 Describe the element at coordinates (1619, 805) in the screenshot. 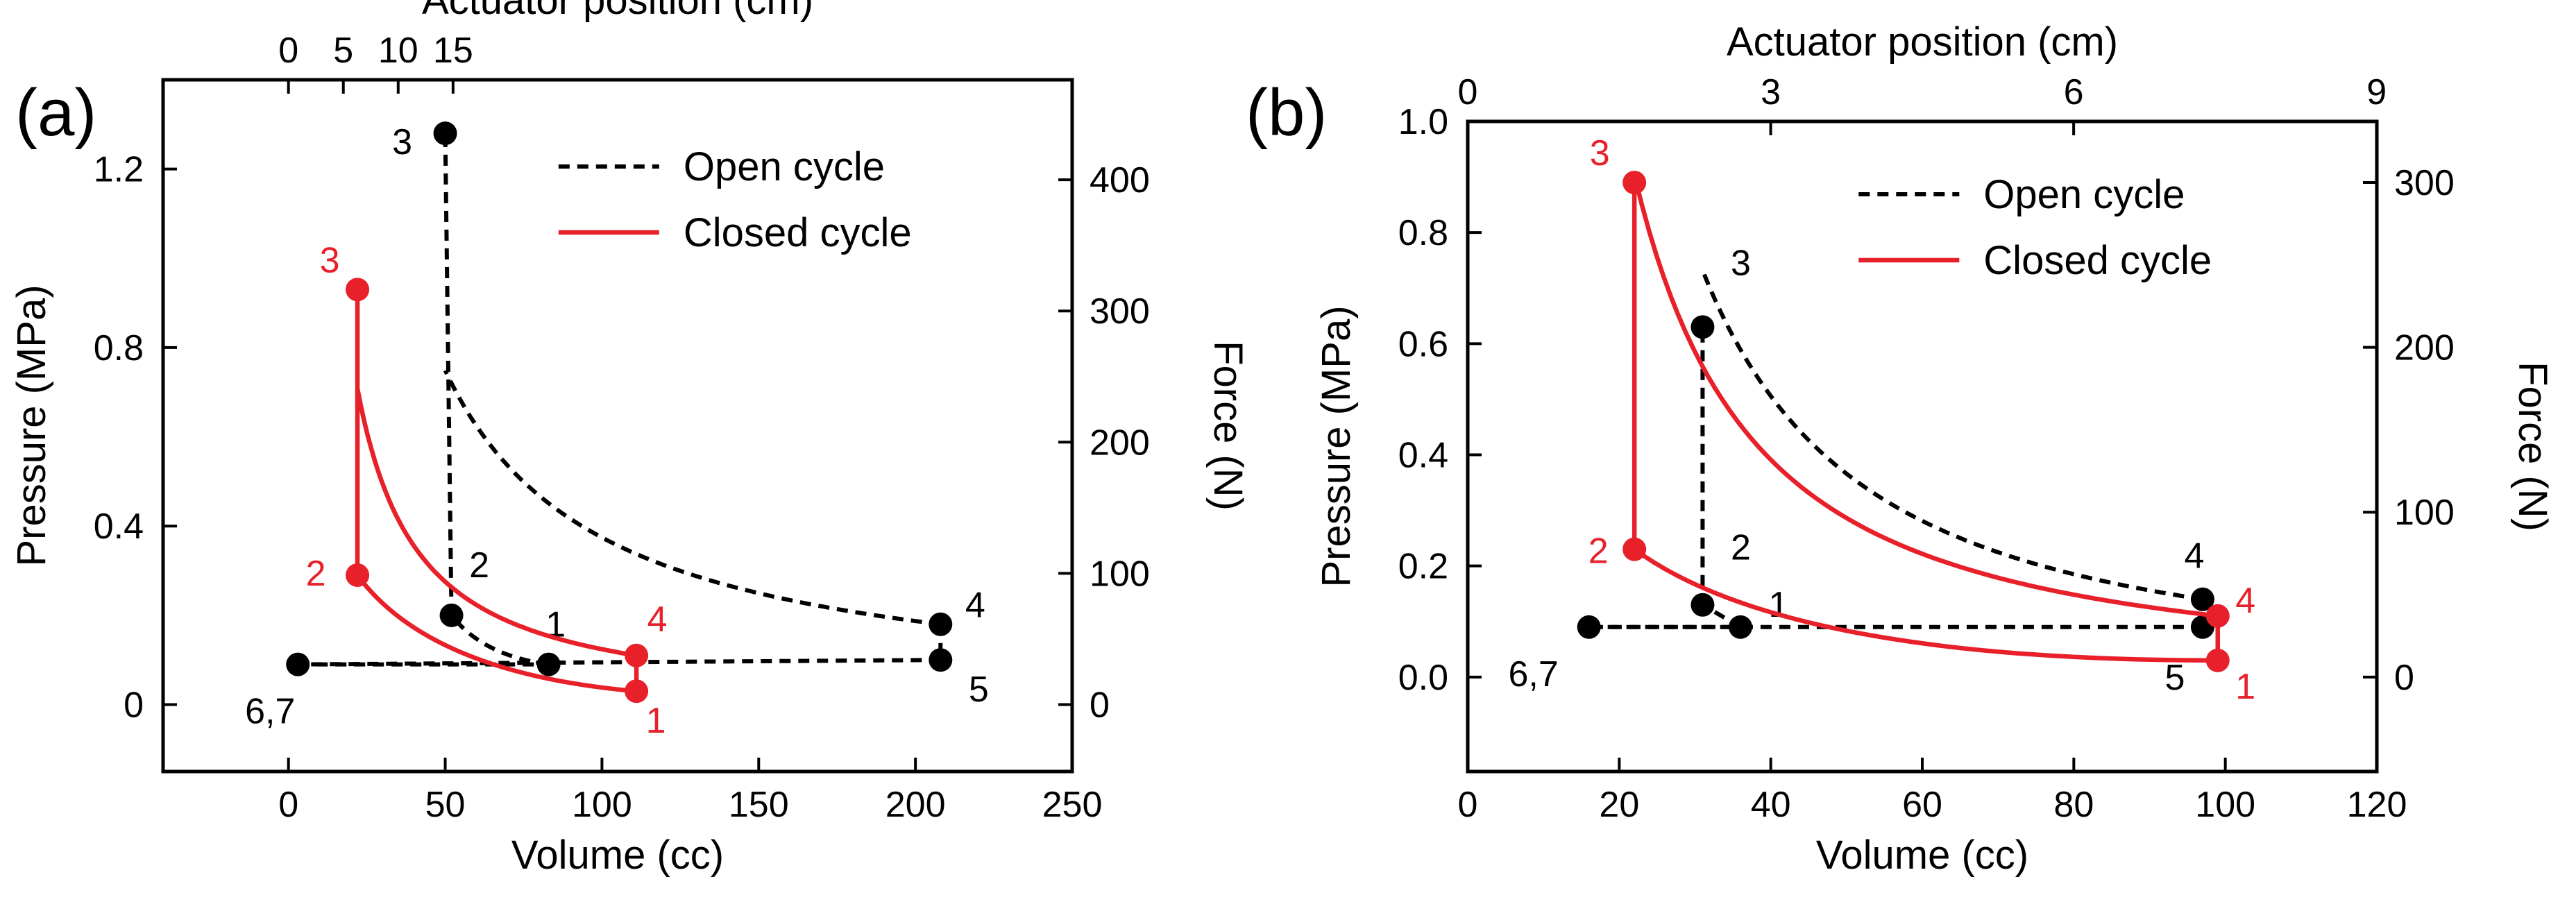

I see `x-tick-label: 20` at that location.